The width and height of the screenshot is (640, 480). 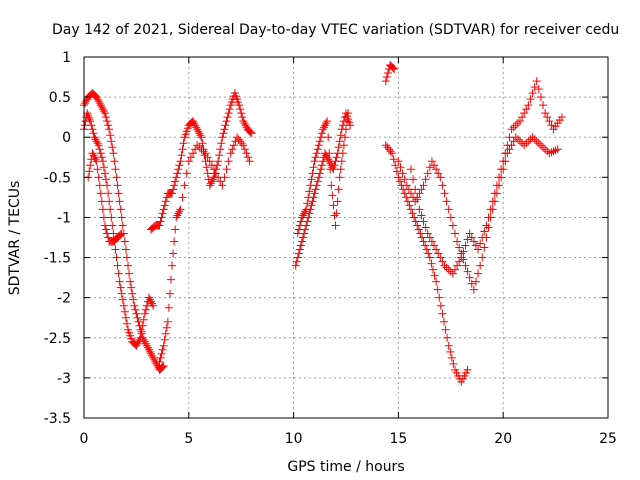 I want to click on y-tick-label: -2.5, so click(x=57, y=339).